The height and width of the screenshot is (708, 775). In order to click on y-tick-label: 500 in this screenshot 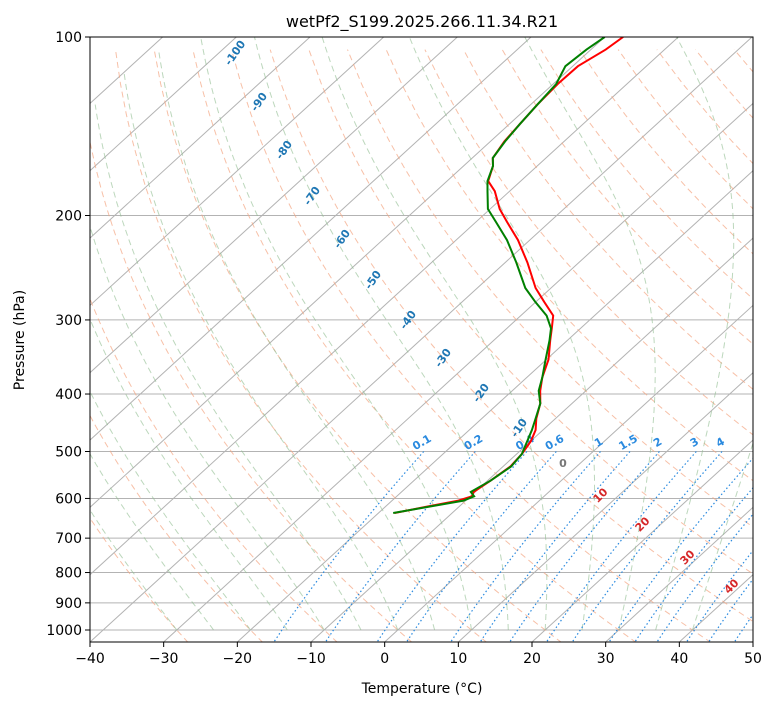, I will do `click(68, 452)`.